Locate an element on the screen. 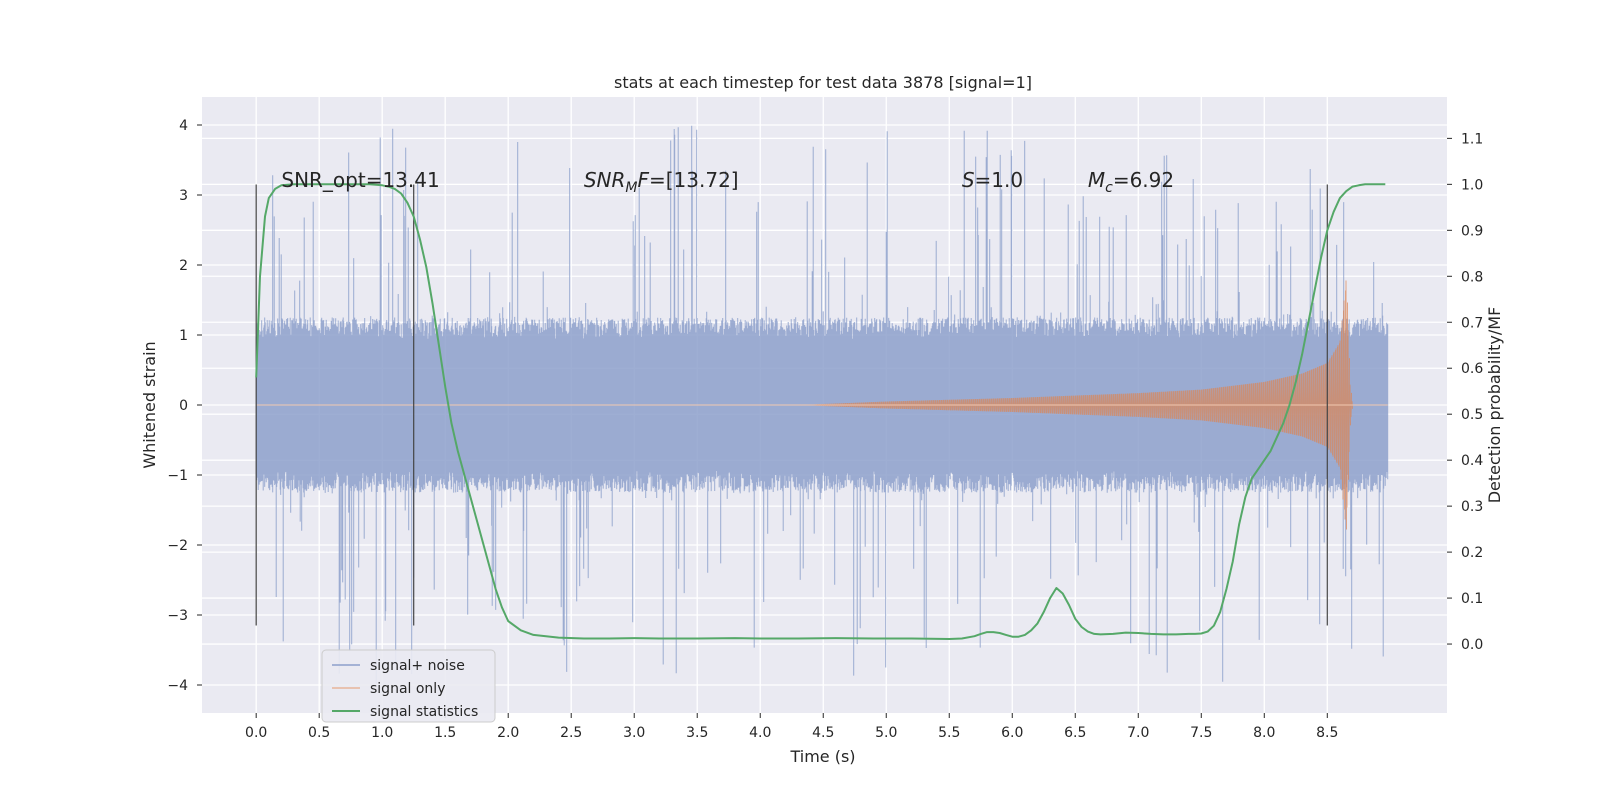 The height and width of the screenshot is (800, 1600). y-tick-label: 3 is located at coordinates (183, 196).